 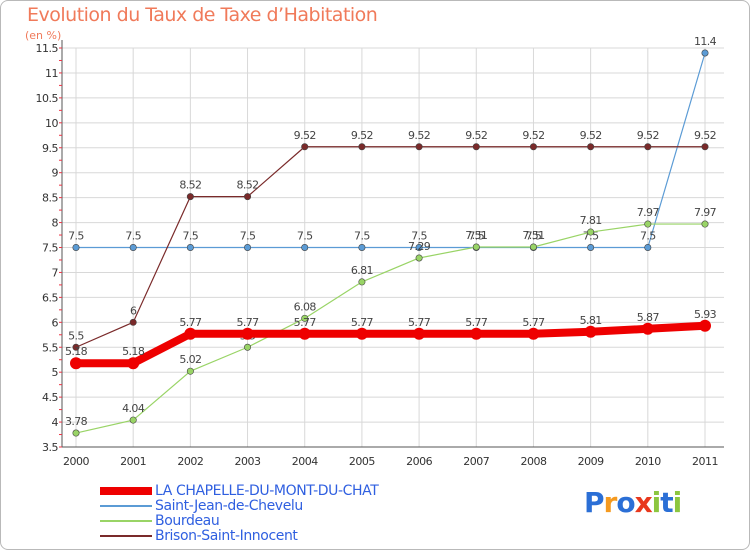 I want to click on chart-title: Evolution du Taux de Taxe d’Habitation, so click(x=202, y=15).